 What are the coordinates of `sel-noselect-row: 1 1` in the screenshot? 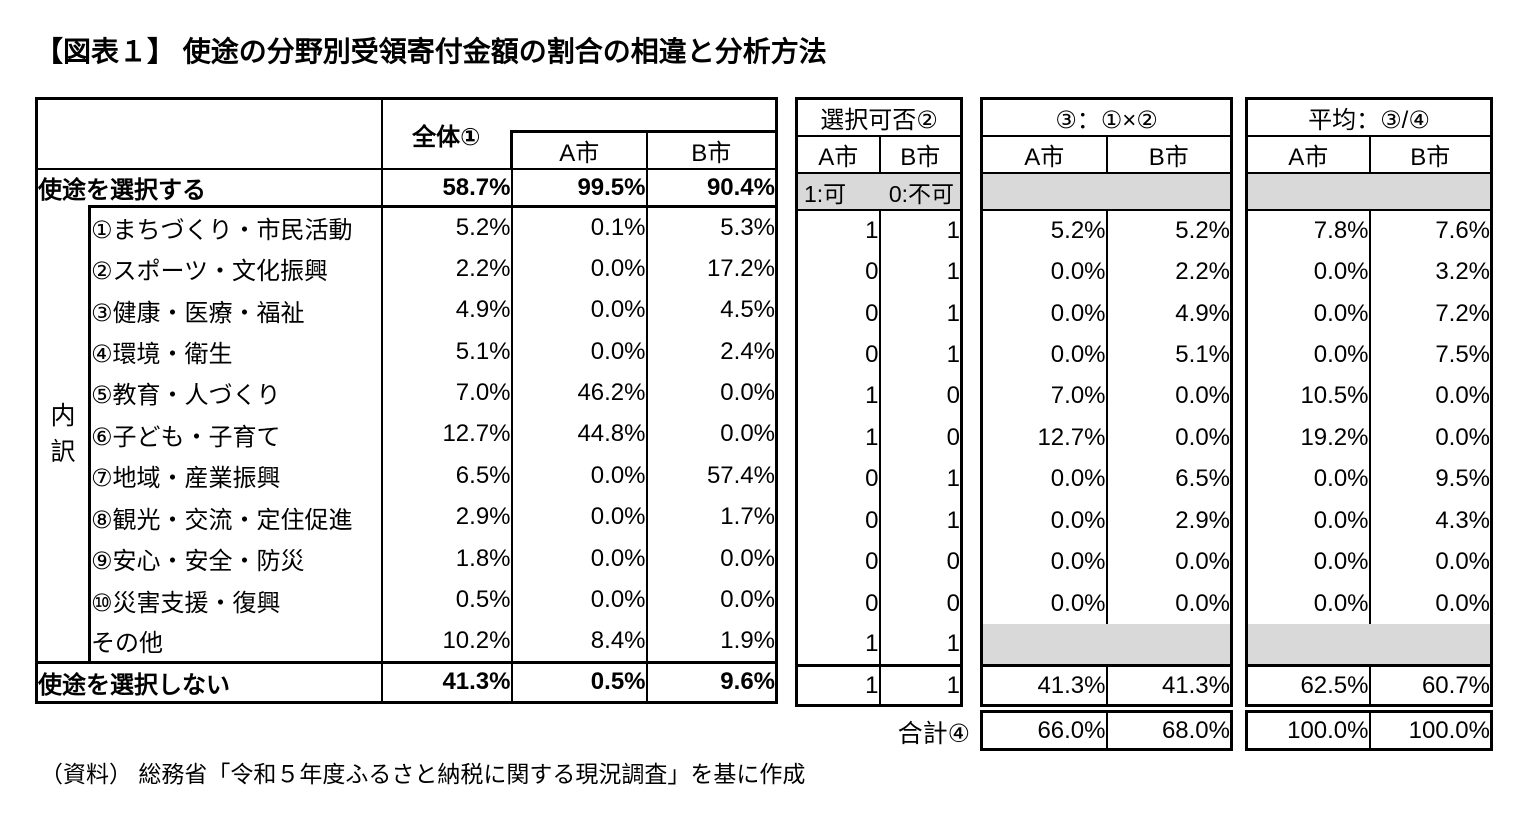 It's located at (879, 685).